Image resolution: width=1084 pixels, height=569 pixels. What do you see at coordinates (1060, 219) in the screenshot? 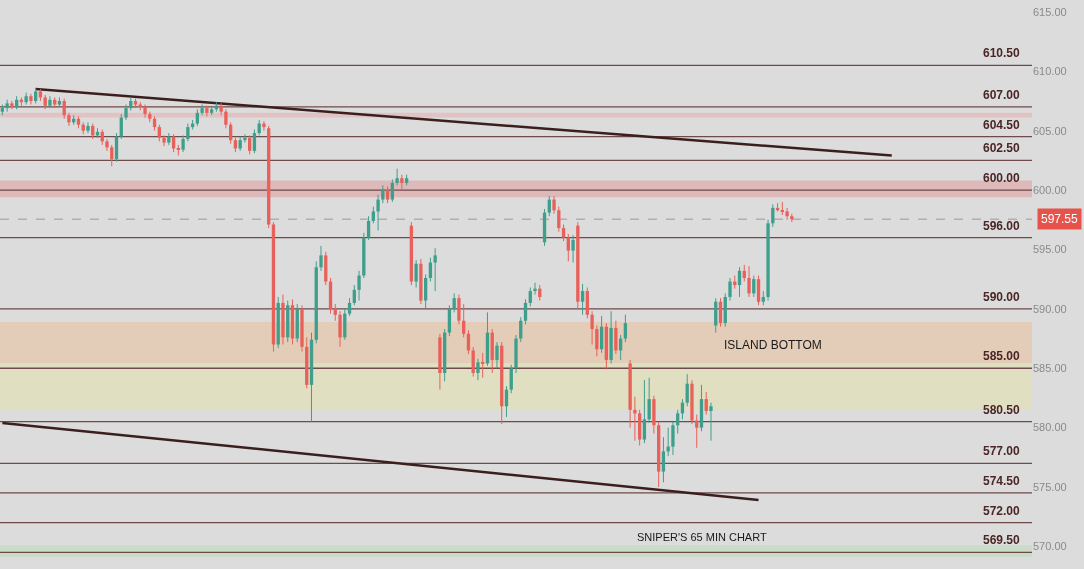
I see `ref-line-label: 597.55` at bounding box center [1060, 219].